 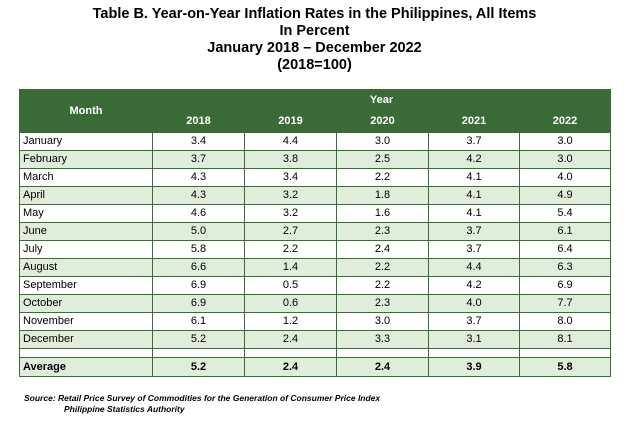 What do you see at coordinates (565, 195) in the screenshot?
I see `value-cell: 4.9` at bounding box center [565, 195].